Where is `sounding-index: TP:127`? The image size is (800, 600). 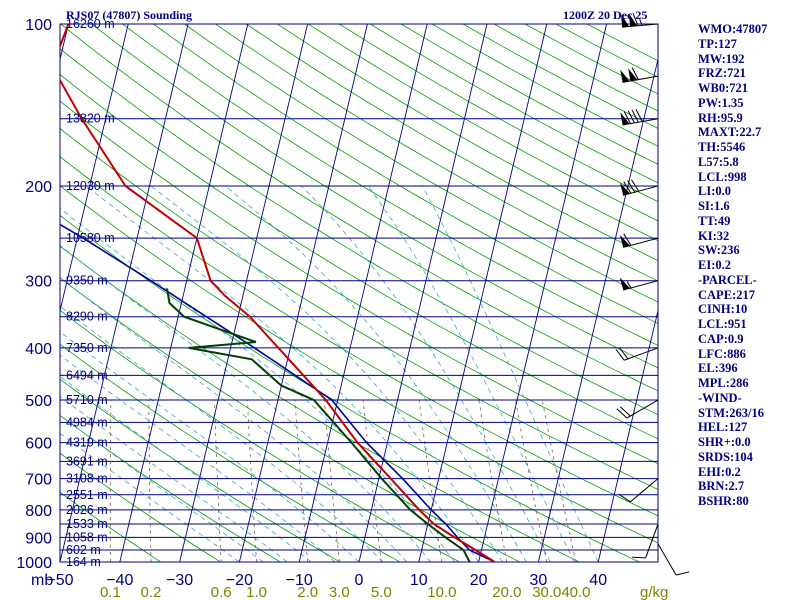
sounding-index: TP:127 is located at coordinates (717, 43).